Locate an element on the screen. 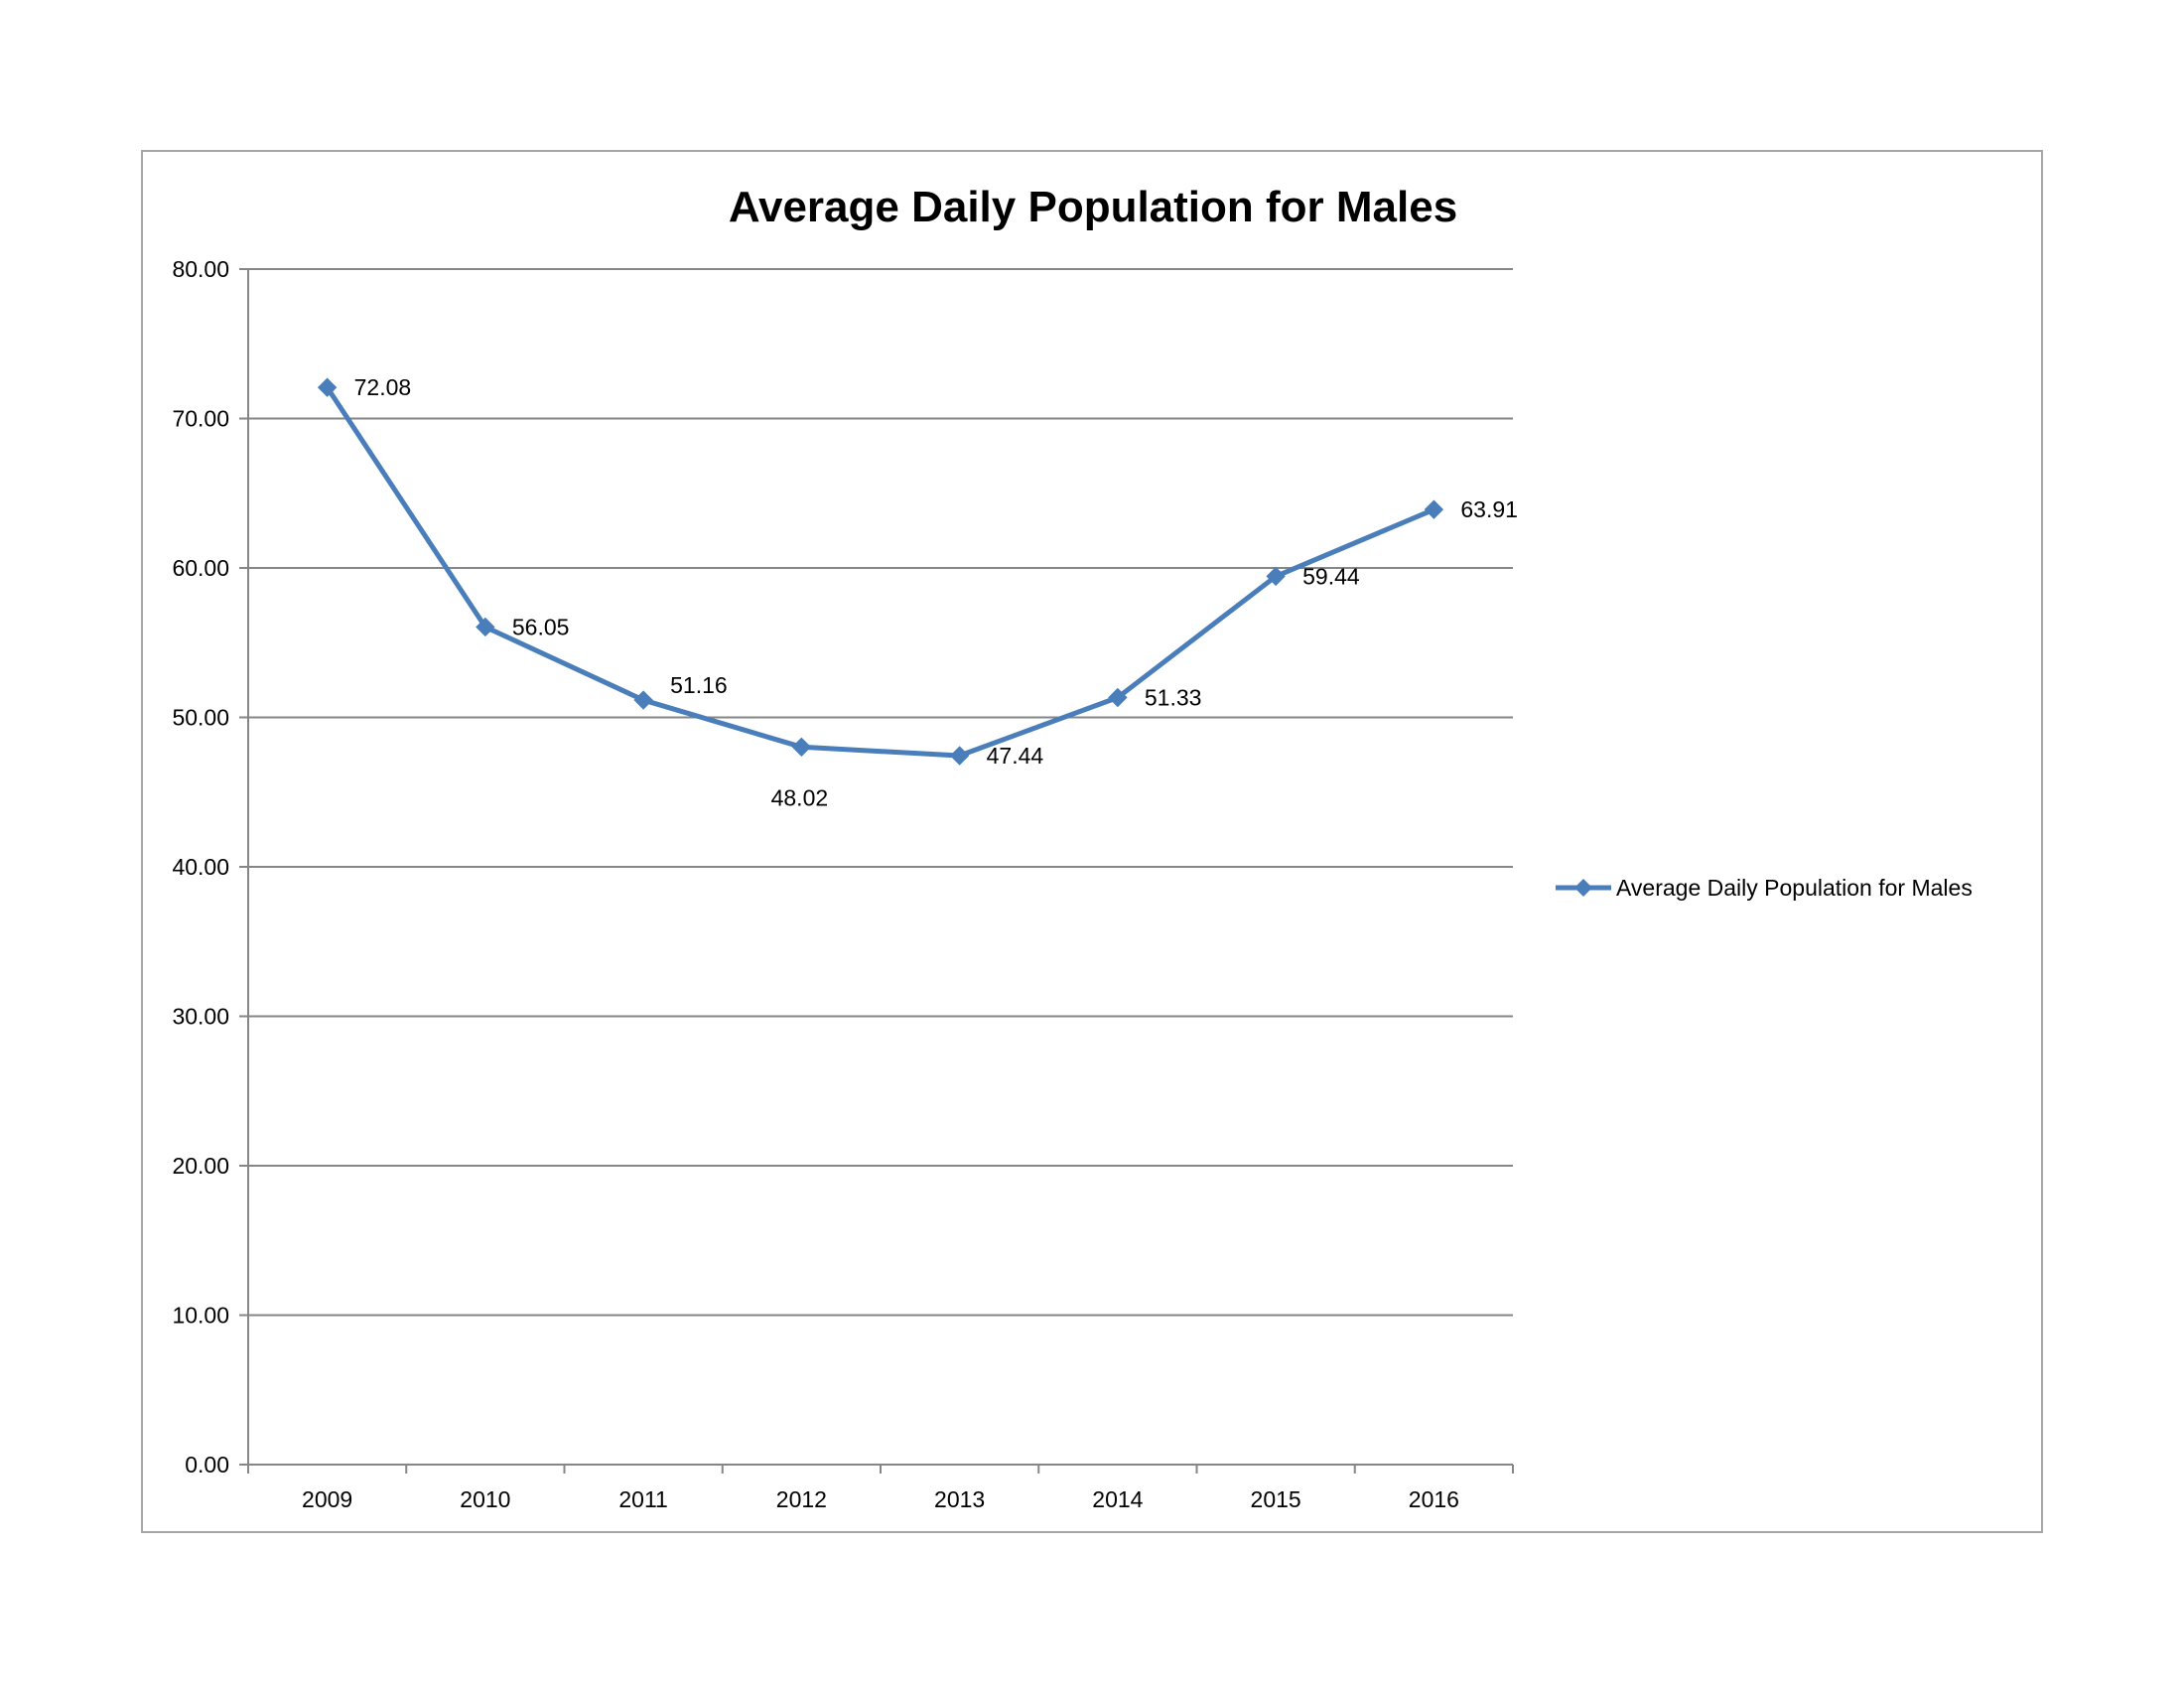  x-tick-label: 2016 is located at coordinates (1434, 1499).